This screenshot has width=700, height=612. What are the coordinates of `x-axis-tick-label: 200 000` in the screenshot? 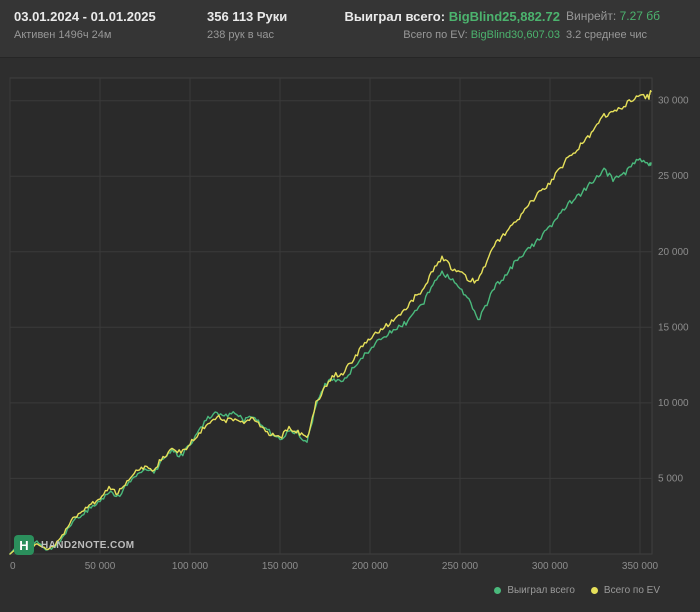 It's located at (370, 566).